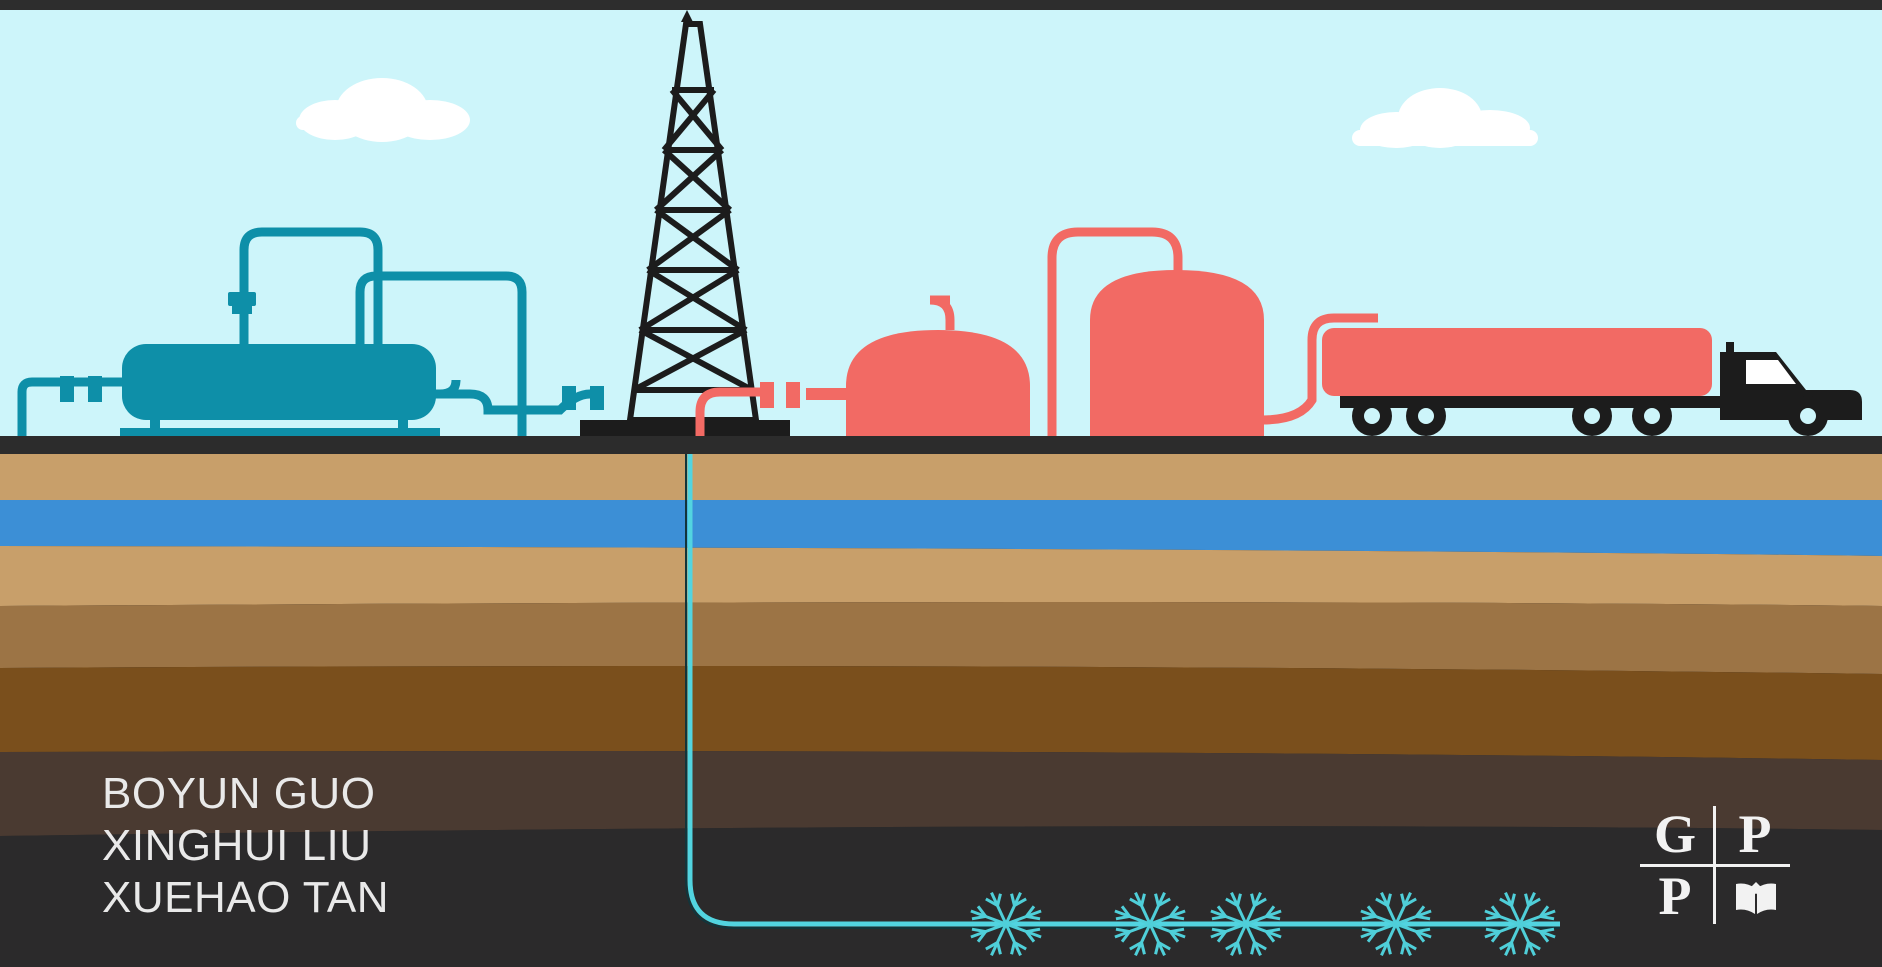 The image size is (1882, 967). I want to click on derrick-base, so click(685, 428).